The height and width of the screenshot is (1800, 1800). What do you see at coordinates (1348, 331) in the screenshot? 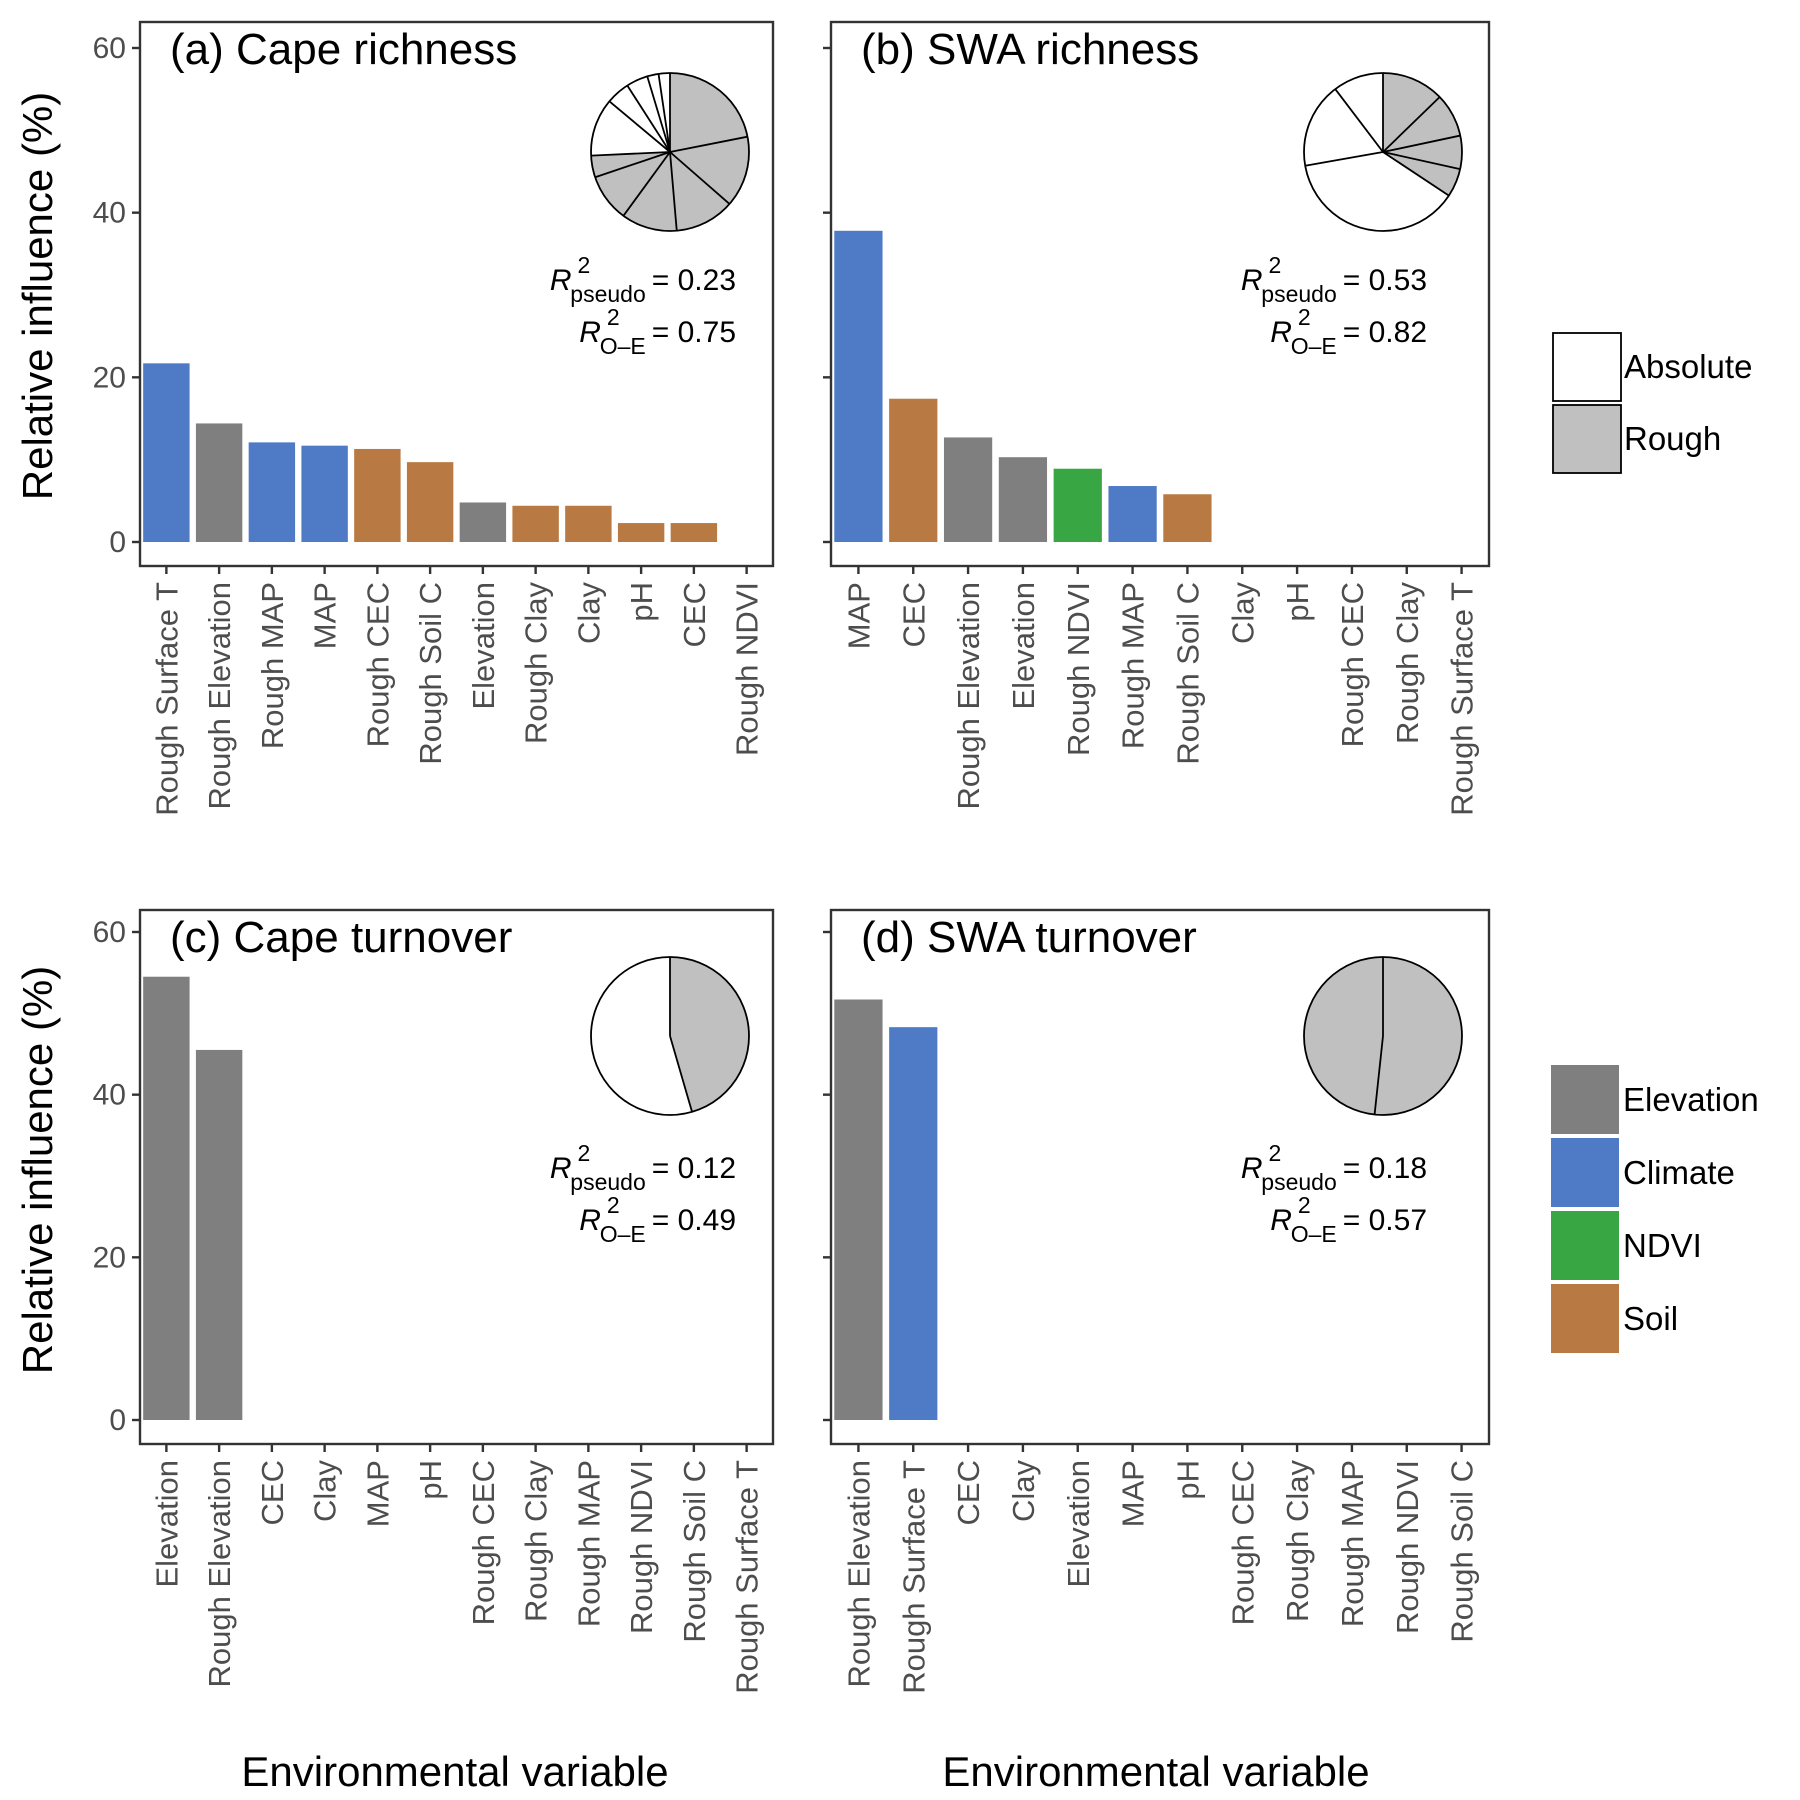
I see `r2-oe-label: R 2 O–E = 0.82` at bounding box center [1348, 331].